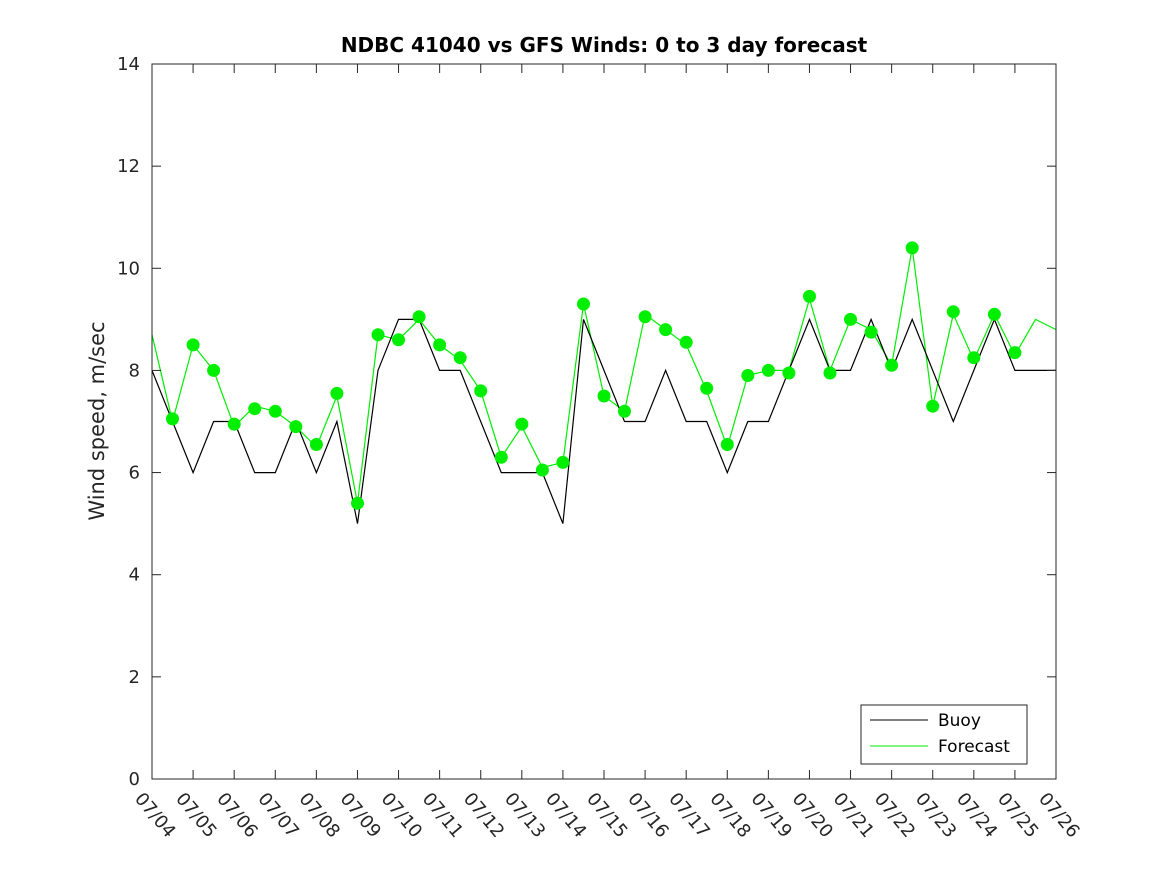  What do you see at coordinates (134, 779) in the screenshot?
I see `y-tick-label-0: 0` at bounding box center [134, 779].